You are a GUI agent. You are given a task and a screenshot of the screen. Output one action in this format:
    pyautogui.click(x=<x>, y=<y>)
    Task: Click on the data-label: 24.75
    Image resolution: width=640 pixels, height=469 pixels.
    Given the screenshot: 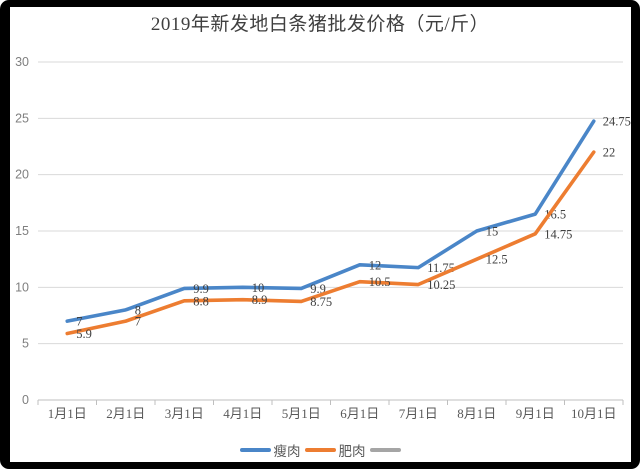 What is the action you would take?
    pyautogui.click(x=617, y=122)
    